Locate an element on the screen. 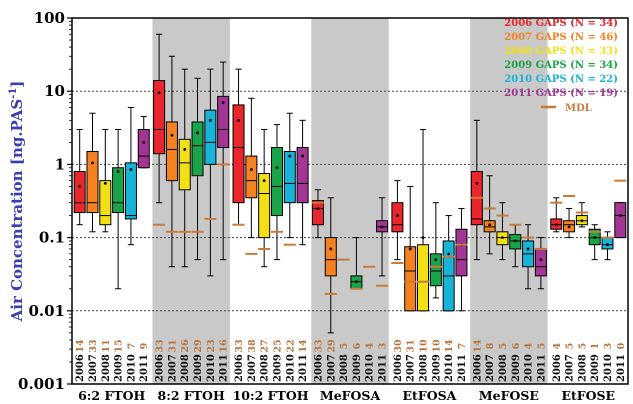 This screenshot has width=633, height=404. box-EtFOSA-2007 is located at coordinates (410, 279).